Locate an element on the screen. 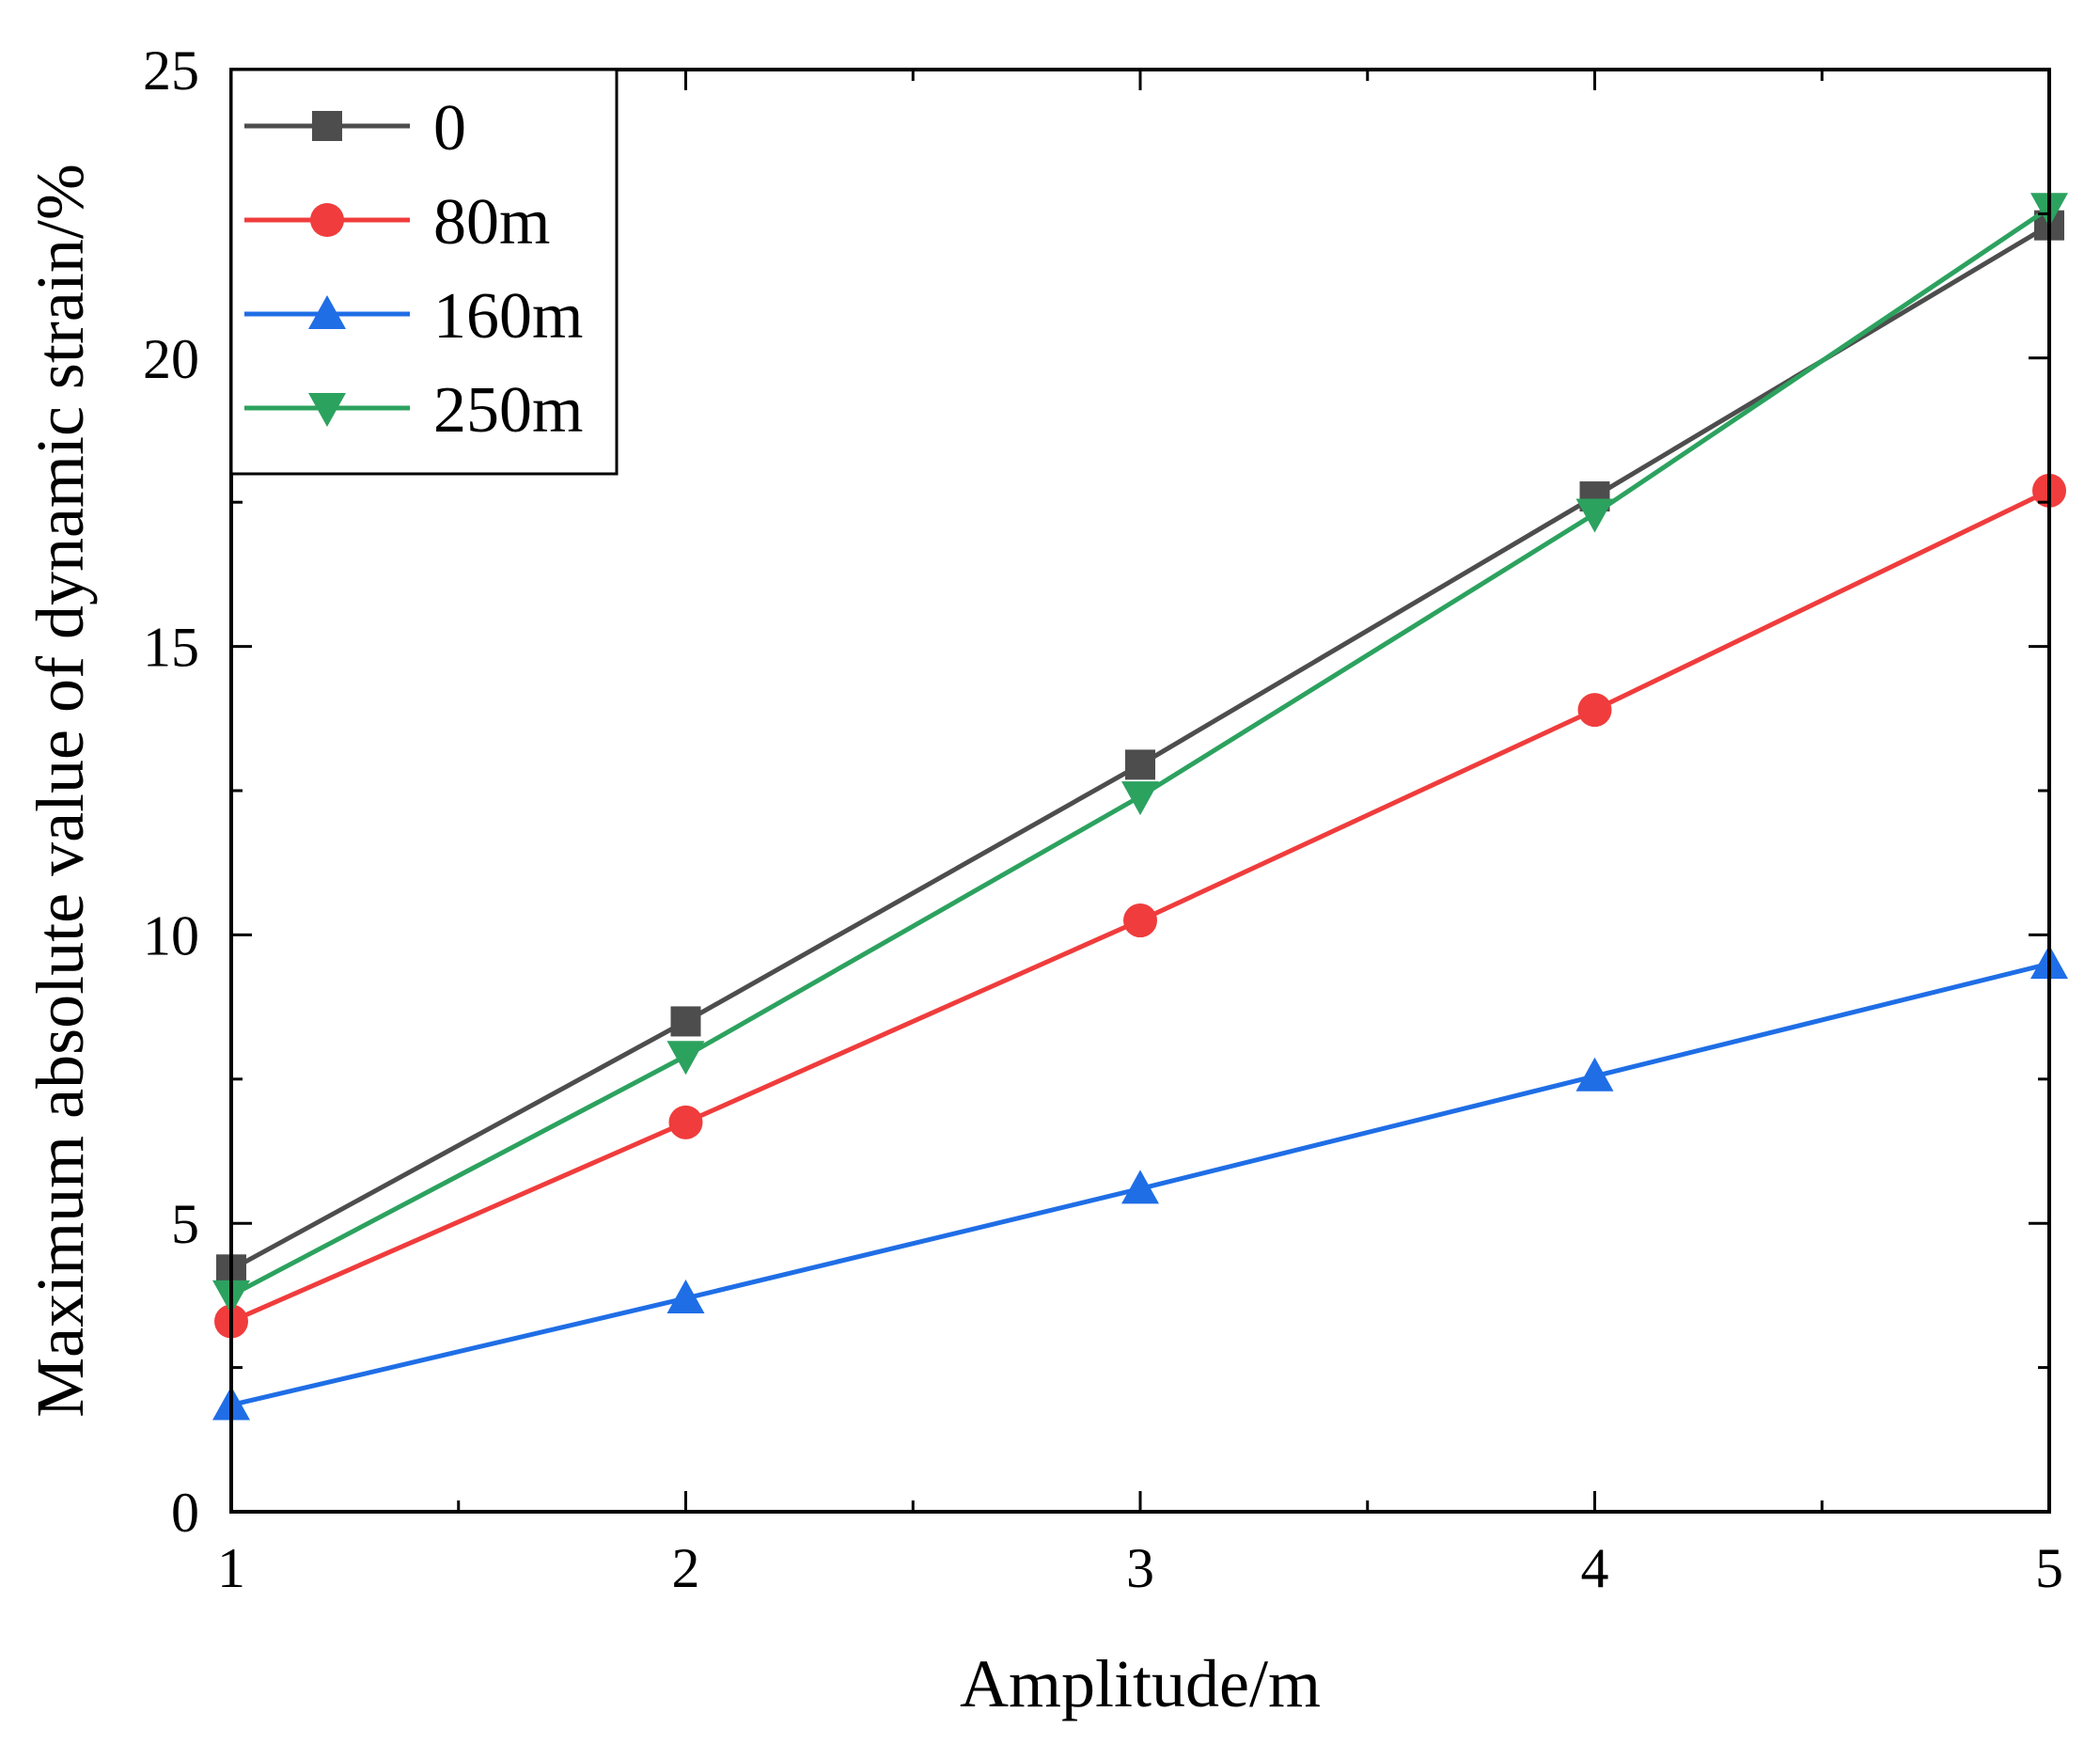 The image size is (2100, 1759). legend-label: 250m is located at coordinates (508, 410).